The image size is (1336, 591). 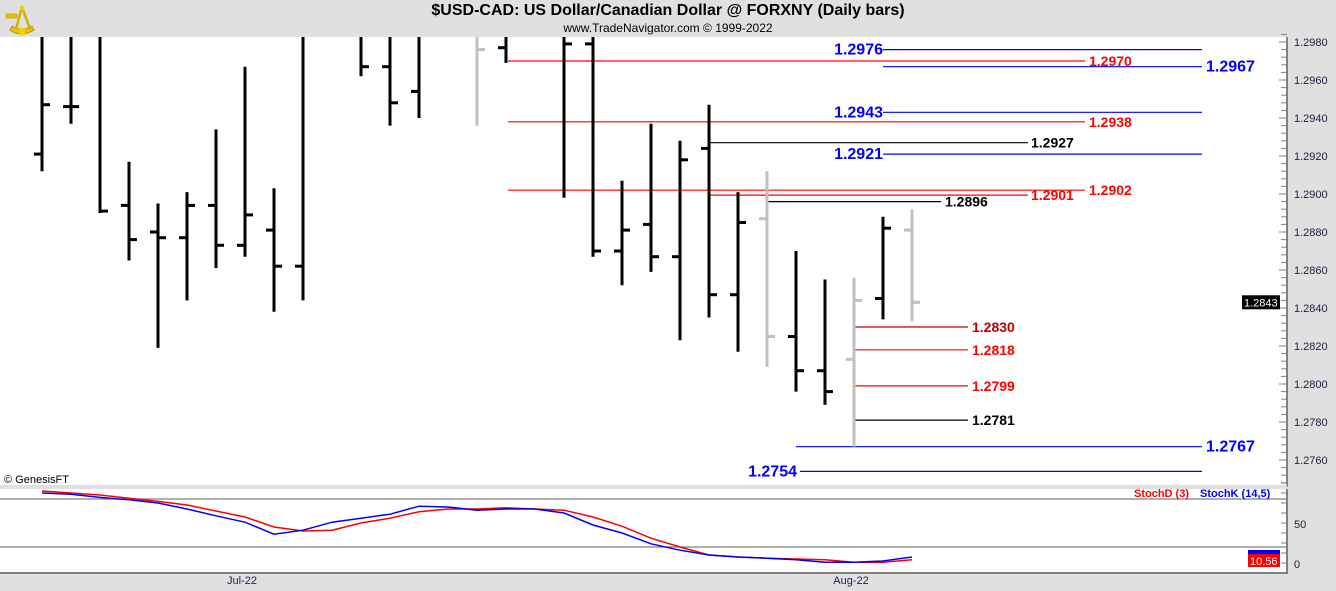 I want to click on panel-separator, so click(x=643, y=487).